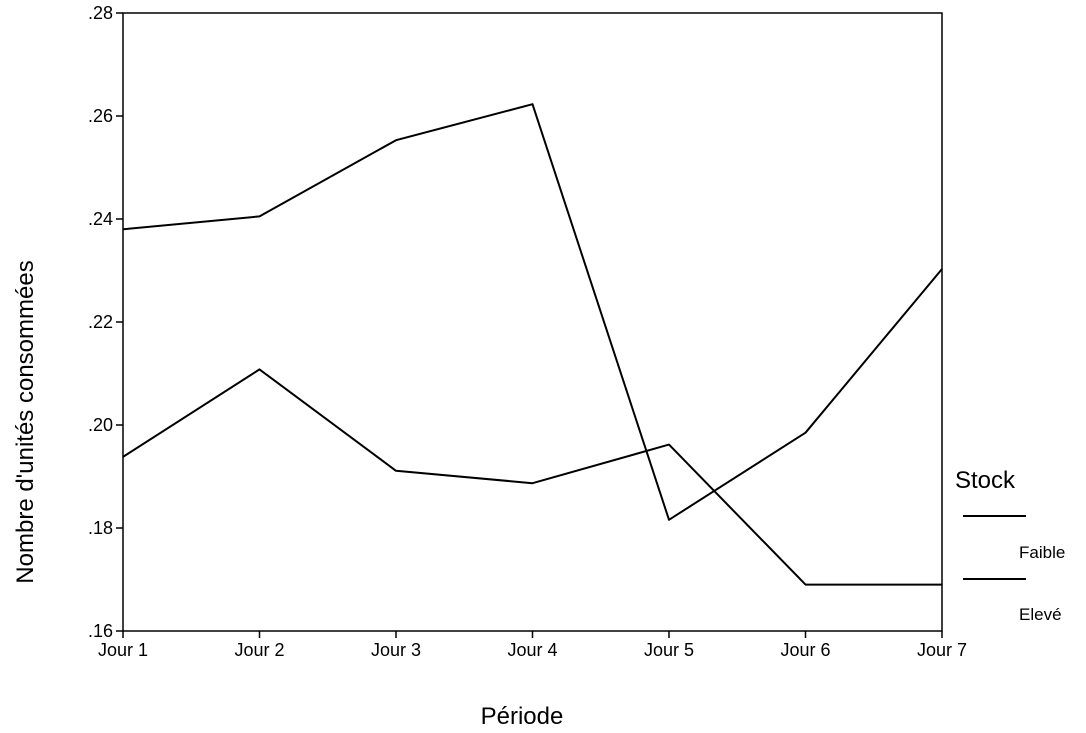  Describe the element at coordinates (532, 650) in the screenshot. I see `x-tick-label: Jour 4` at that location.